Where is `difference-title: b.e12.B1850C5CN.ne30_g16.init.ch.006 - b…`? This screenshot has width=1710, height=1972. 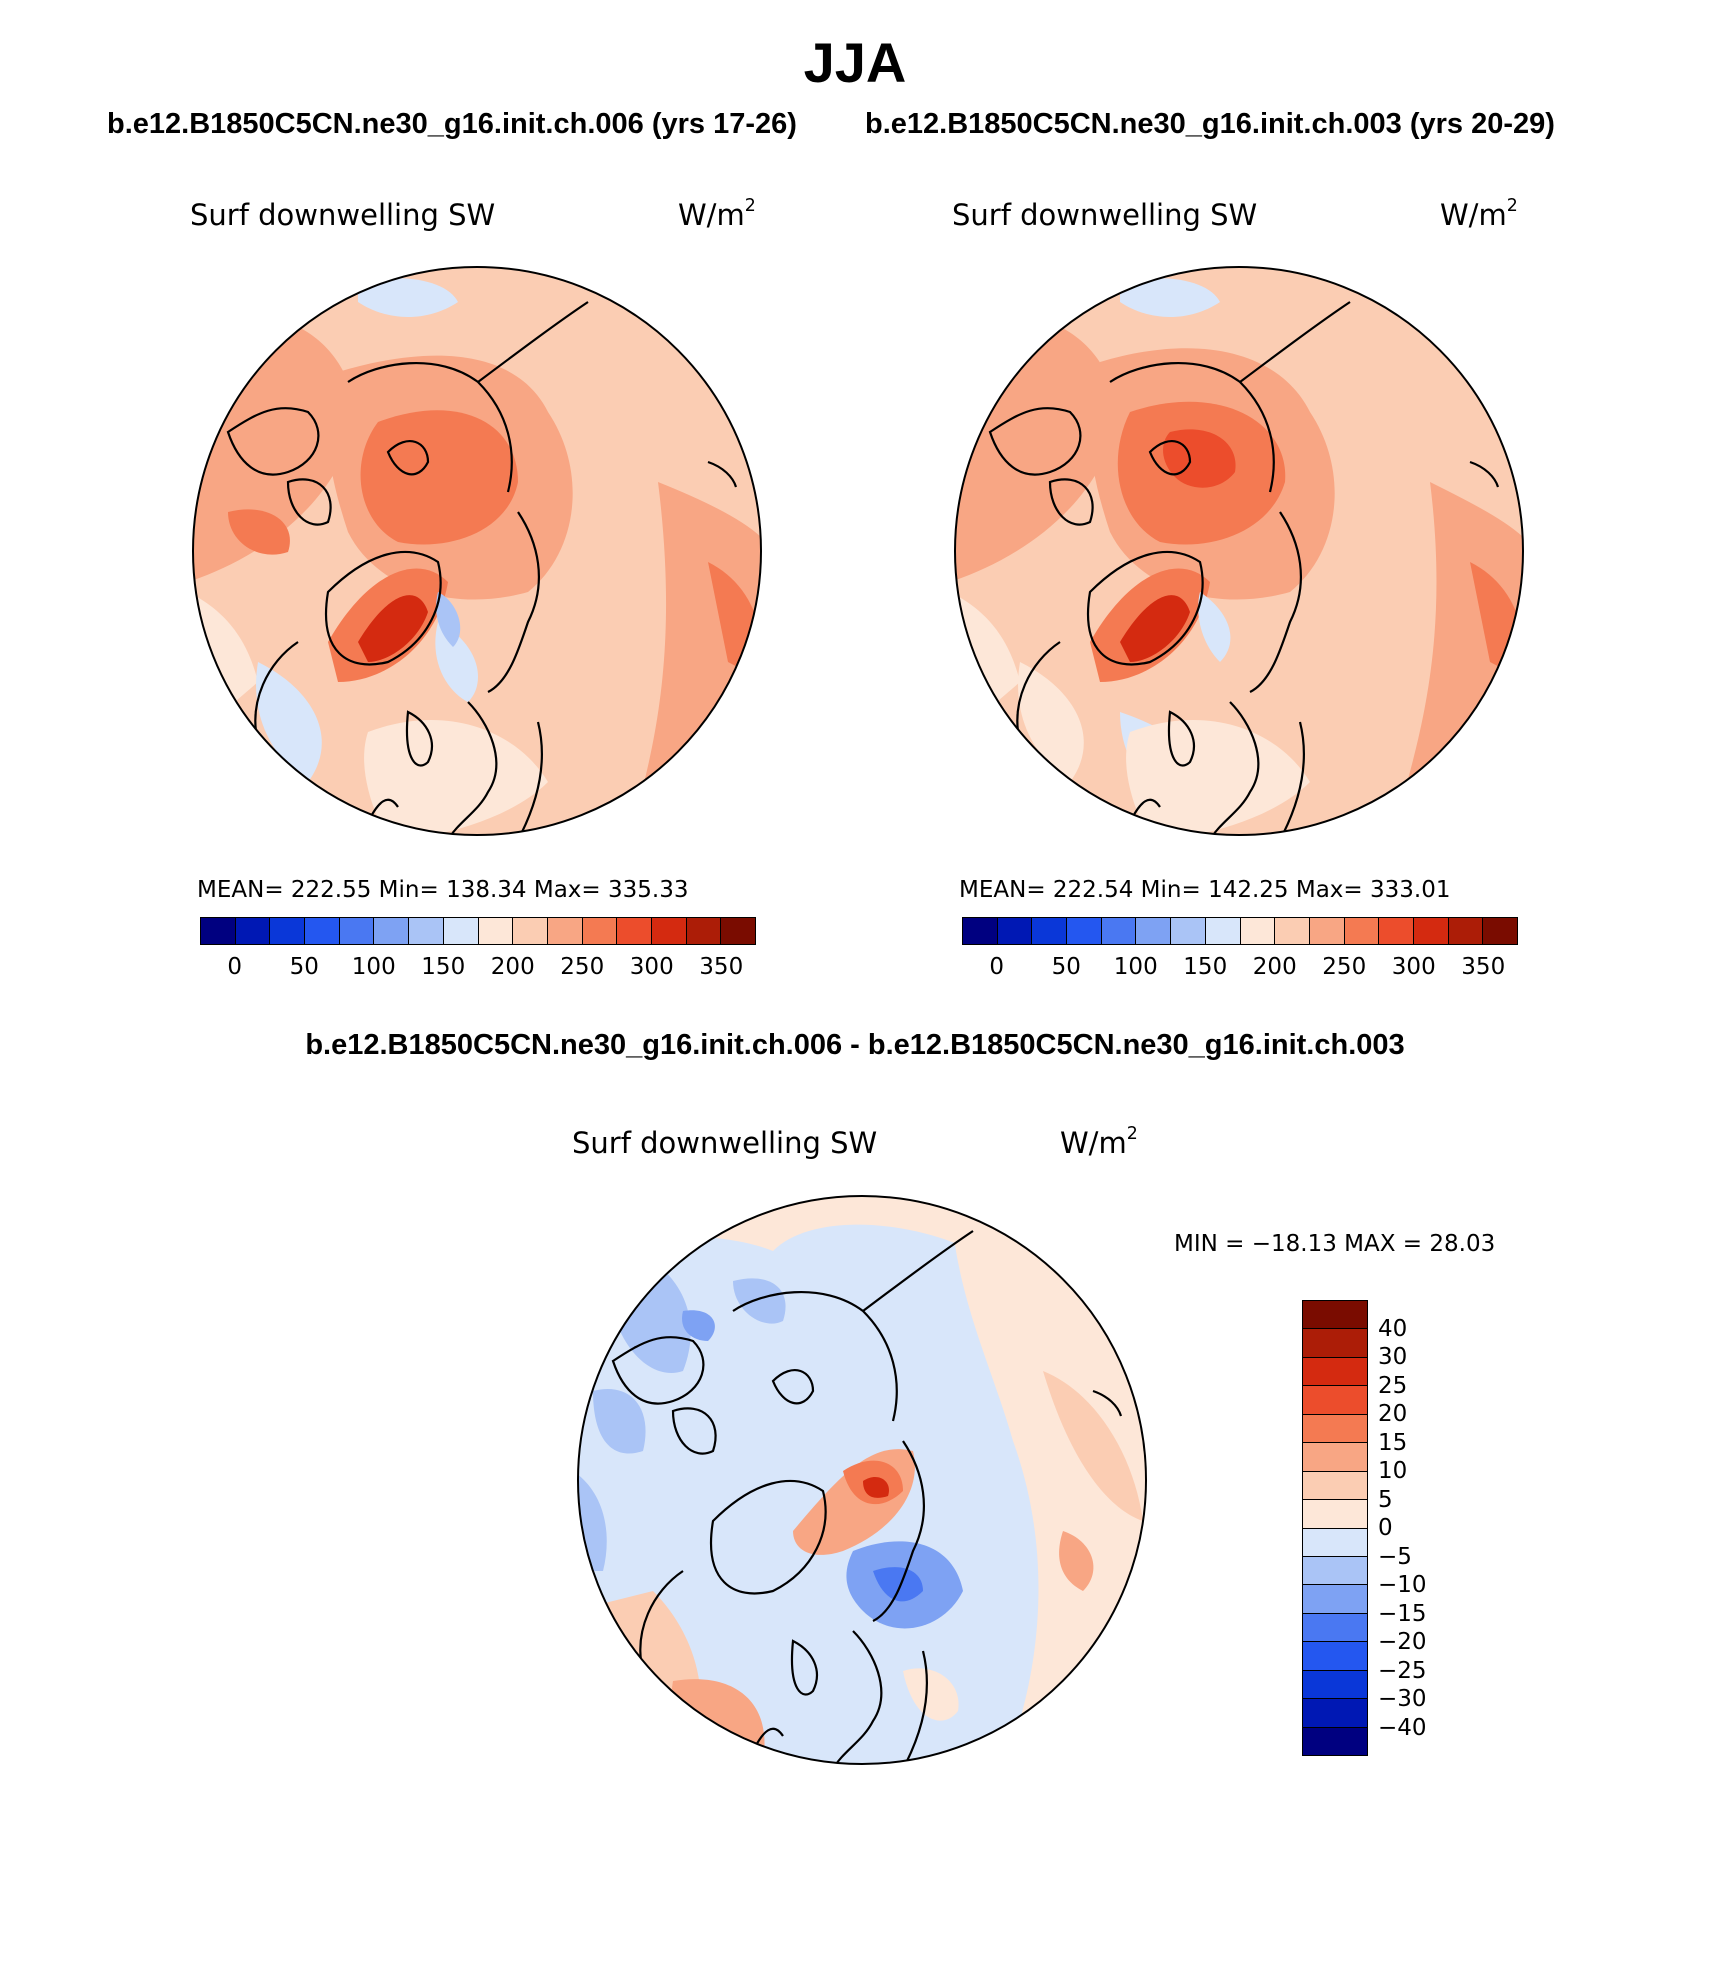
difference-title: b.e12.B1850C5CN.ne30_g16.init.ch.006 - b… is located at coordinates (855, 1045).